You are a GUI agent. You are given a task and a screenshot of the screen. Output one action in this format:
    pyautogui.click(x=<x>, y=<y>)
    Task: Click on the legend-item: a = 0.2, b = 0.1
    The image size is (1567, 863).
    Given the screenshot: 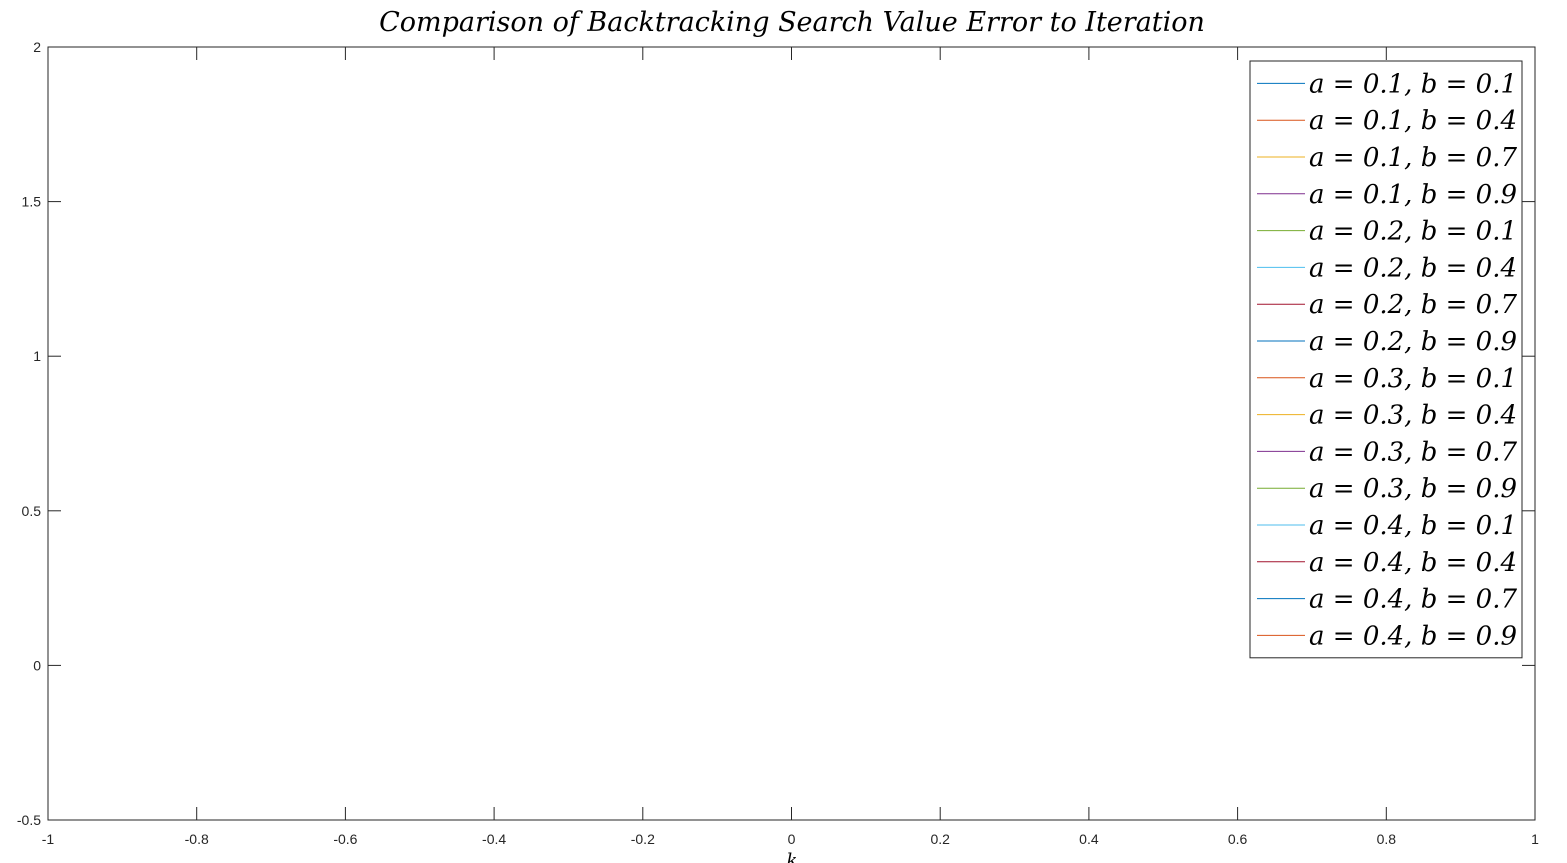 What is the action you would take?
    pyautogui.click(x=1387, y=232)
    